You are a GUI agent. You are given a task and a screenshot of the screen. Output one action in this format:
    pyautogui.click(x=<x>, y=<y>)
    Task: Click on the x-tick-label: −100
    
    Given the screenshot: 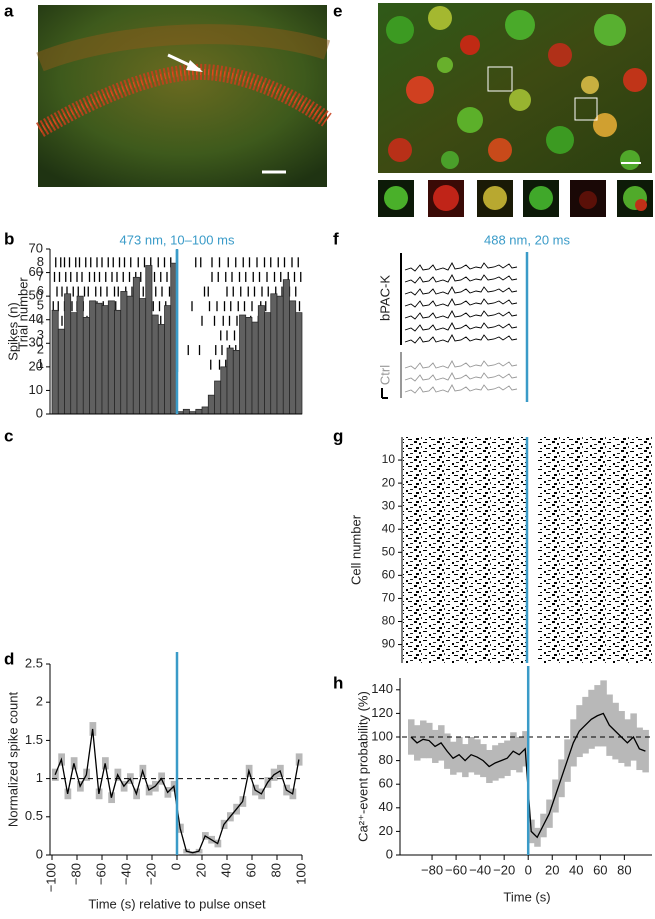 What is the action you would take?
    pyautogui.click(x=50, y=877)
    